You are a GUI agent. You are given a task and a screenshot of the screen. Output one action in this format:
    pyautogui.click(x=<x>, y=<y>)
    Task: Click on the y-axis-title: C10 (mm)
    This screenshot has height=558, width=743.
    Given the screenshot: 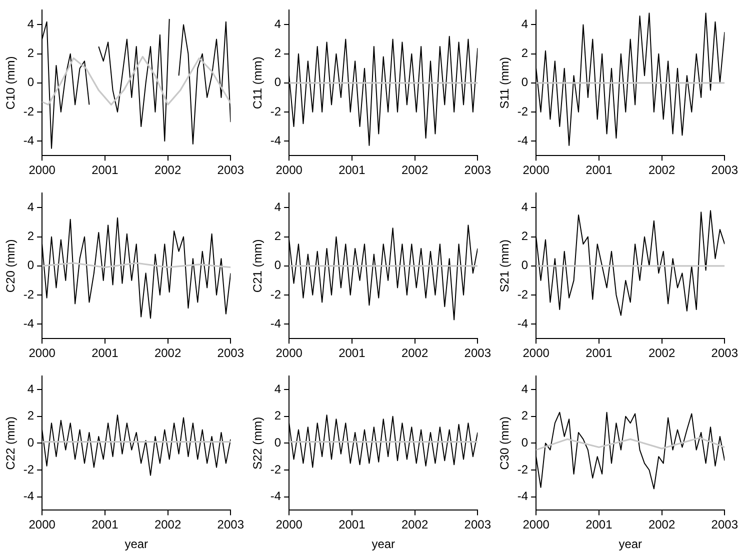 What is the action you would take?
    pyautogui.click(x=11, y=83)
    